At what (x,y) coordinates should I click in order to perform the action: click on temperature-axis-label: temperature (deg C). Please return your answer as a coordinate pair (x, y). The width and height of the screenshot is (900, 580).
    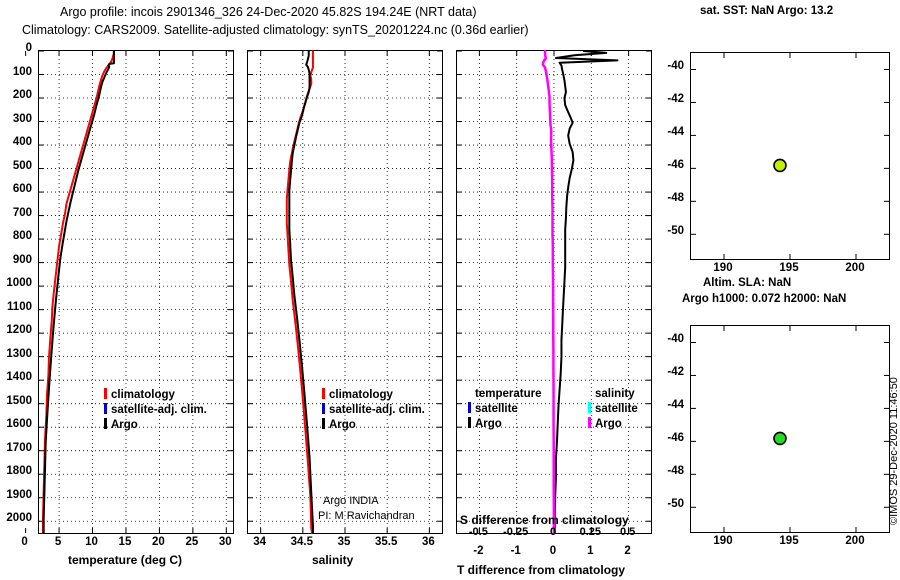
    Looking at the image, I should click on (125, 560).